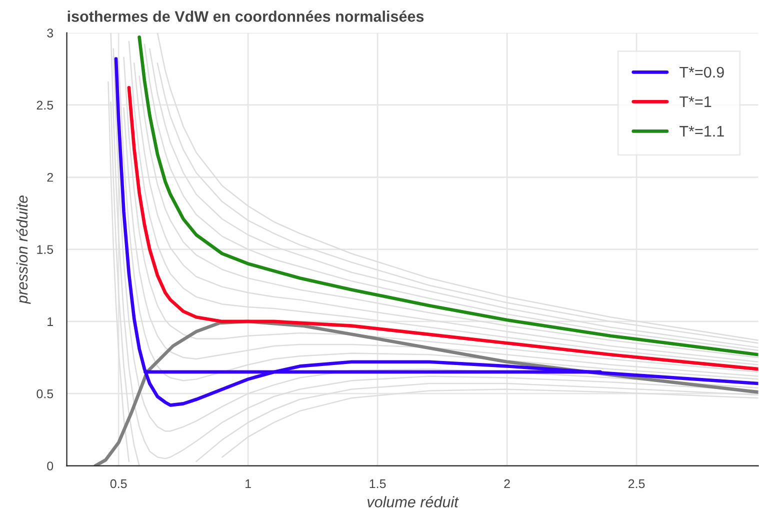 The image size is (759, 521). Describe the element at coordinates (50, 321) in the screenshot. I see `y-tick-label: 1` at that location.